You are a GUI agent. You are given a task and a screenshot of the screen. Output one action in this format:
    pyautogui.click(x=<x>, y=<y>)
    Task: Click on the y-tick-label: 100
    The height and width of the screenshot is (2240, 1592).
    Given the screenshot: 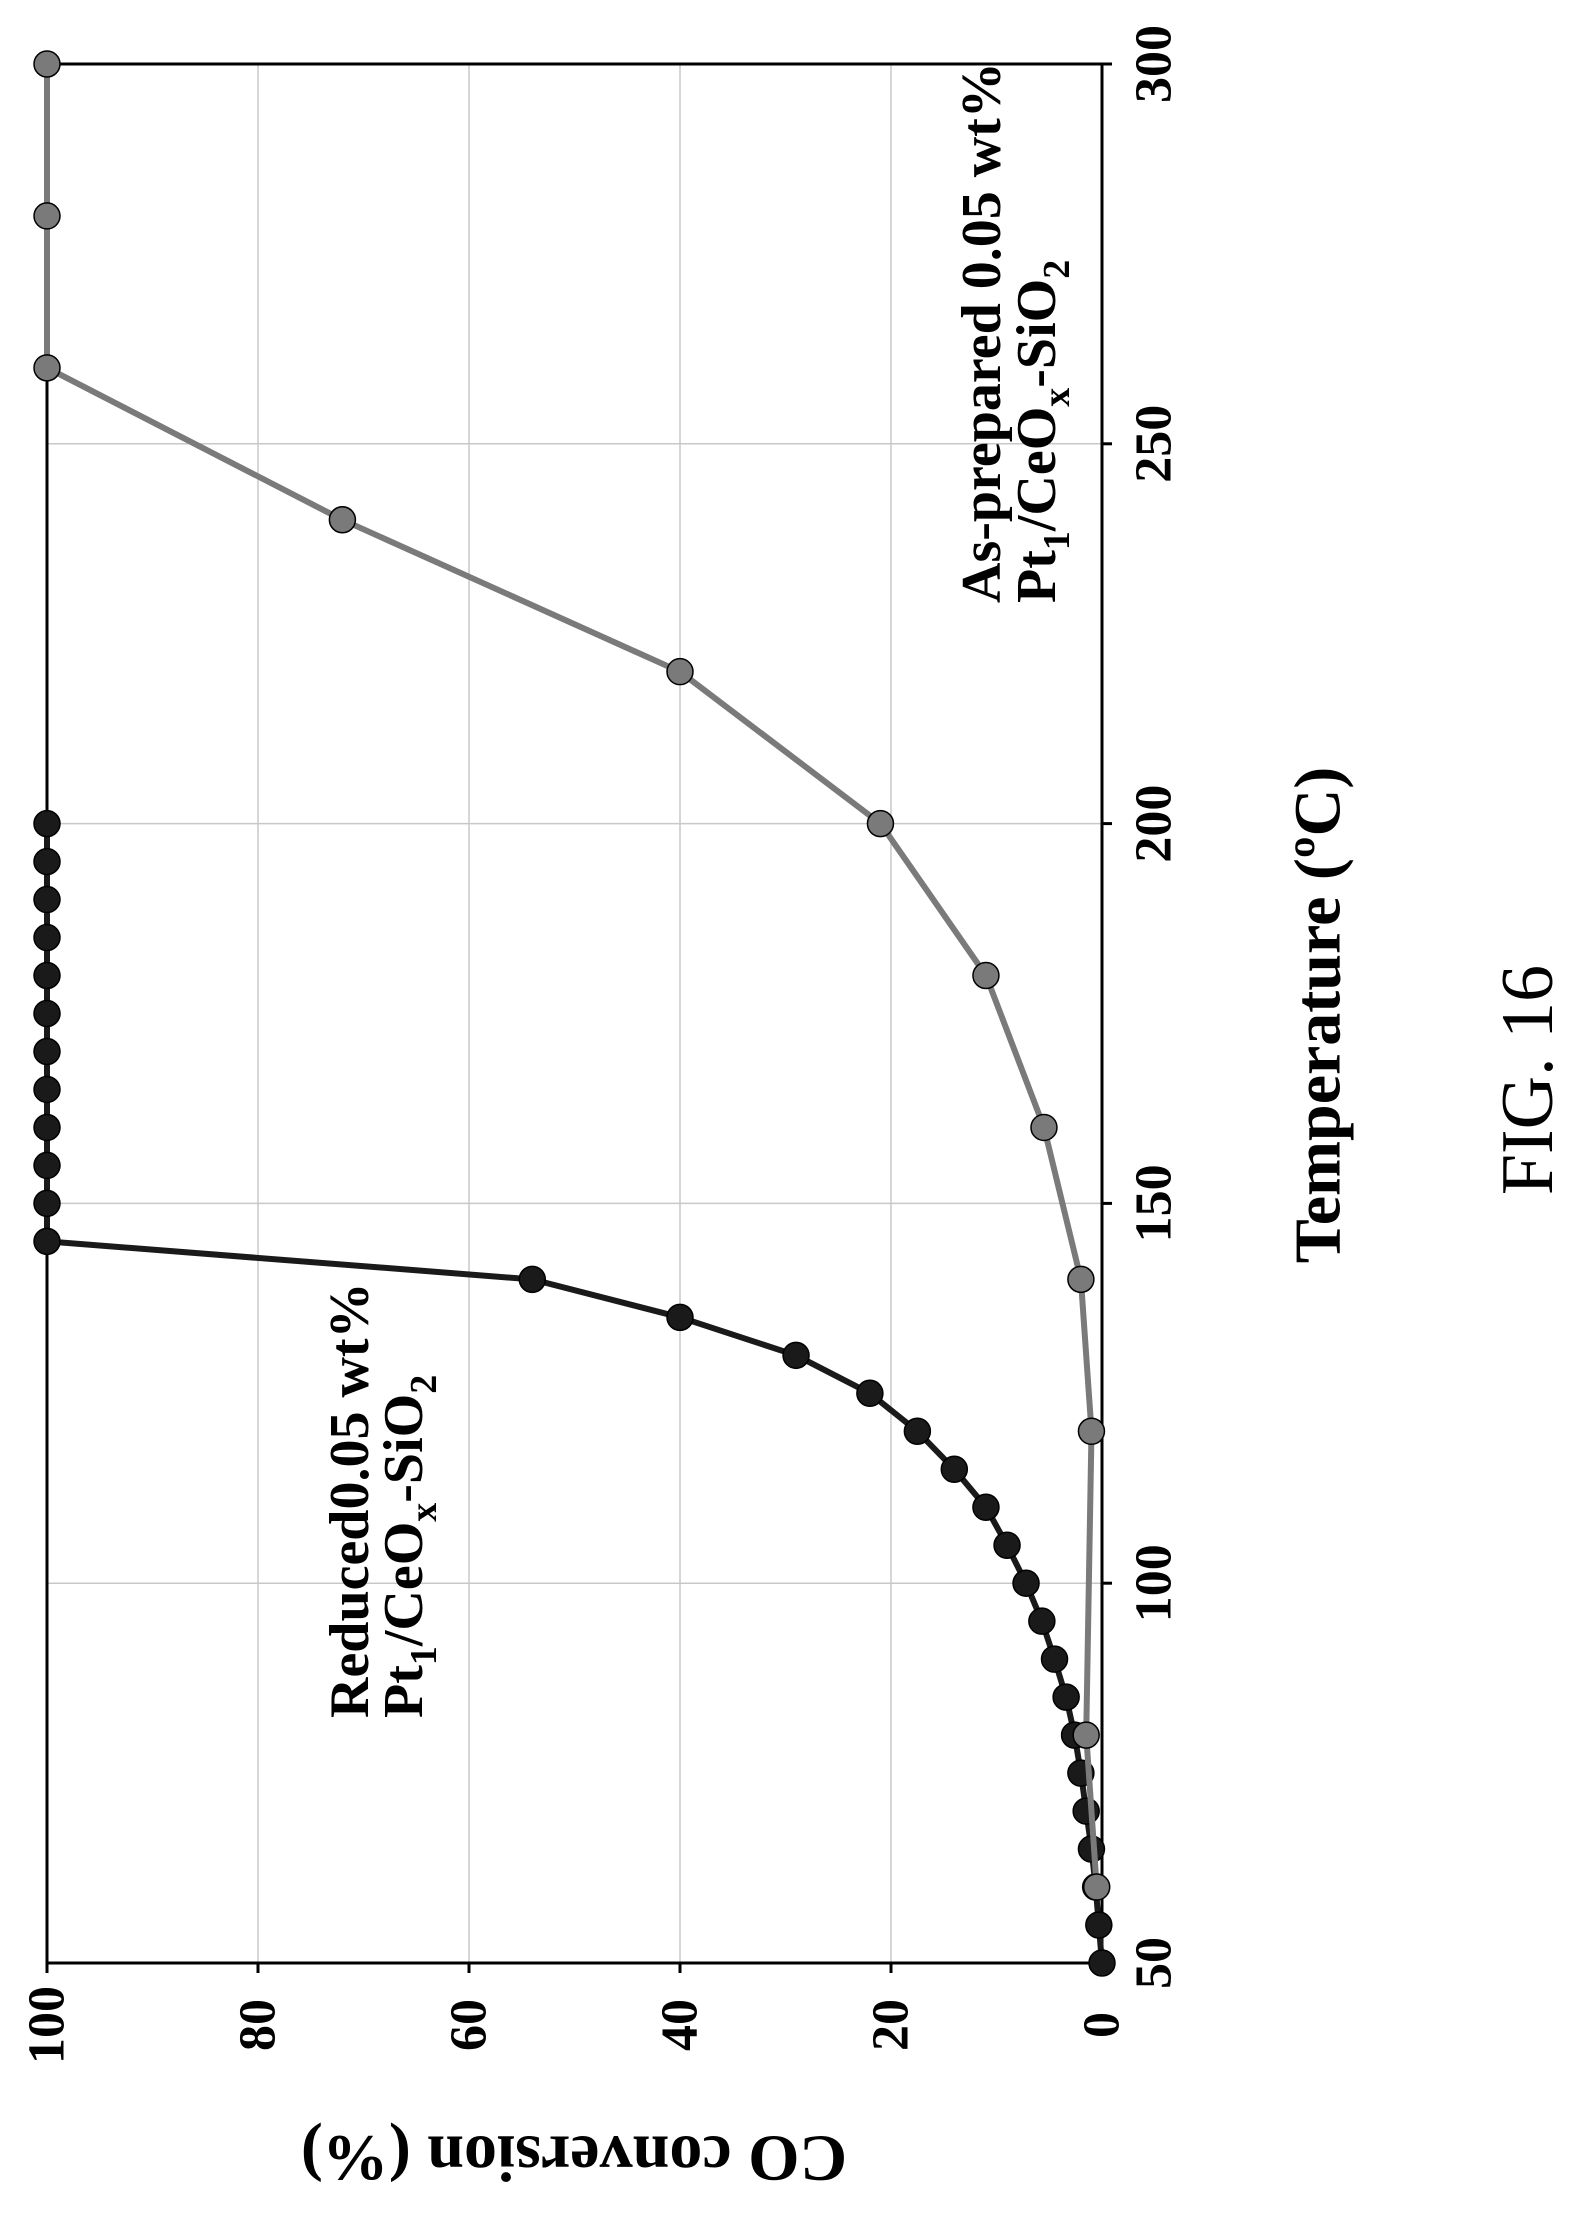 What is the action you would take?
    pyautogui.click(x=47, y=2025)
    